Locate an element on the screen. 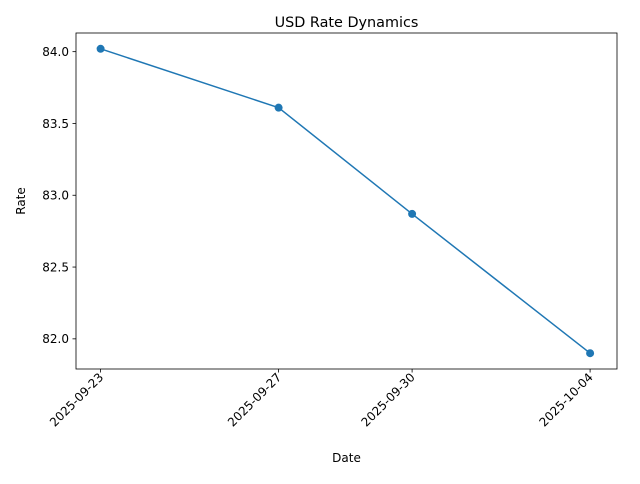 Image resolution: width=640 pixels, height=484 pixels. y-tick-label: 83.0 is located at coordinates (55, 196).